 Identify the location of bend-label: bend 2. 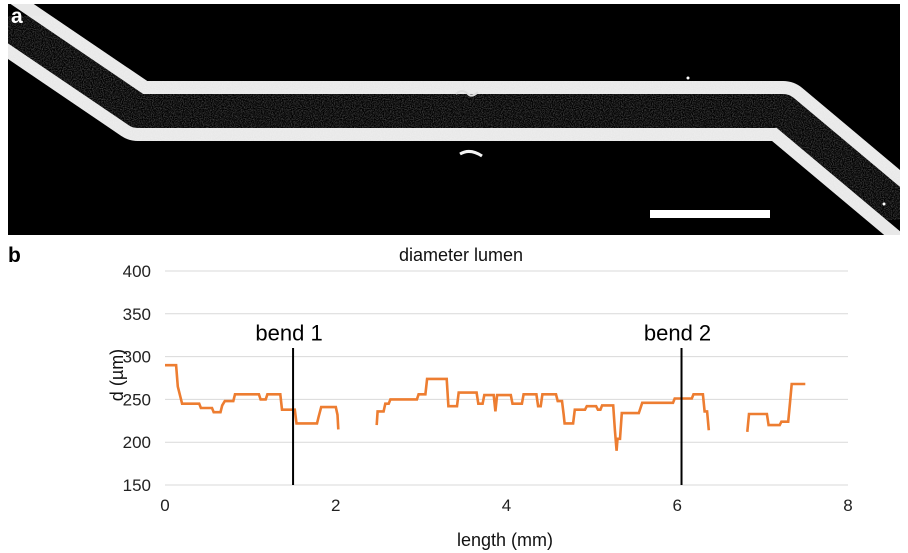
(677, 332).